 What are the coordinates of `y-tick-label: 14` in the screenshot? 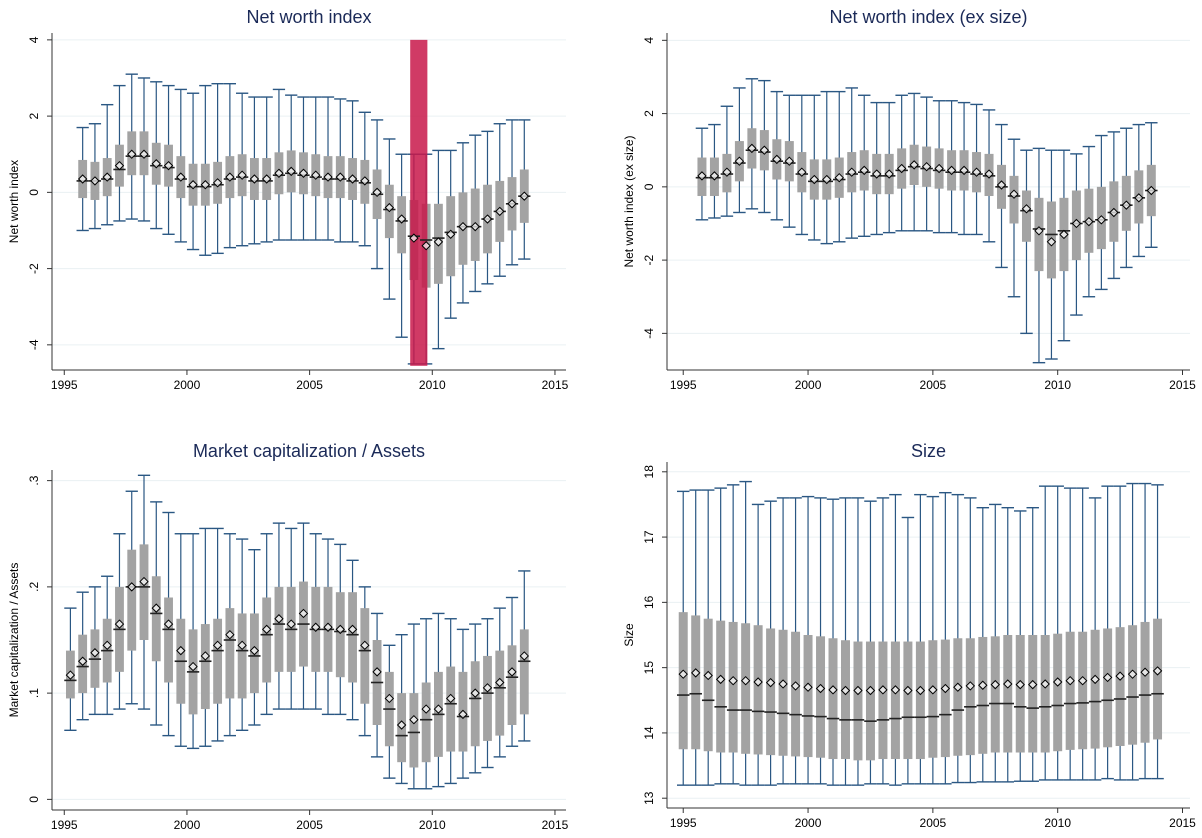 It's located at (649, 733).